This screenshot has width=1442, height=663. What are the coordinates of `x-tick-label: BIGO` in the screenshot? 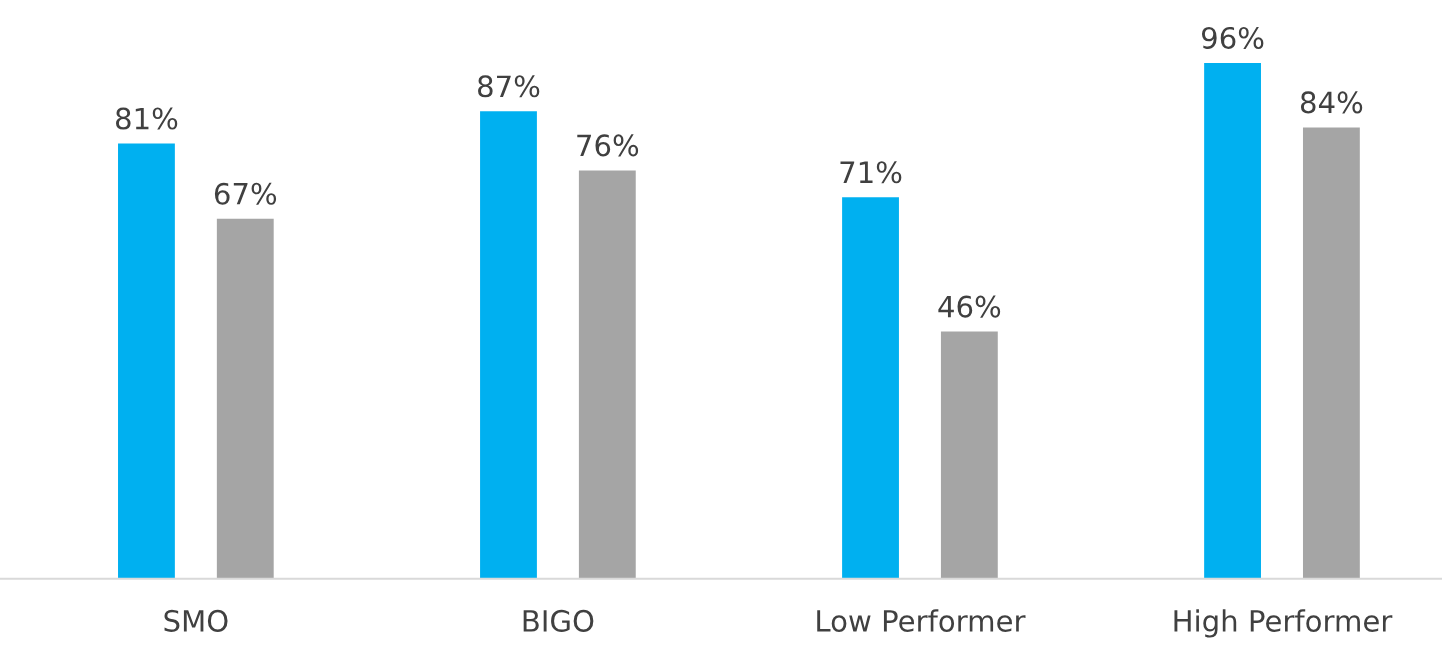 It's located at (558, 620).